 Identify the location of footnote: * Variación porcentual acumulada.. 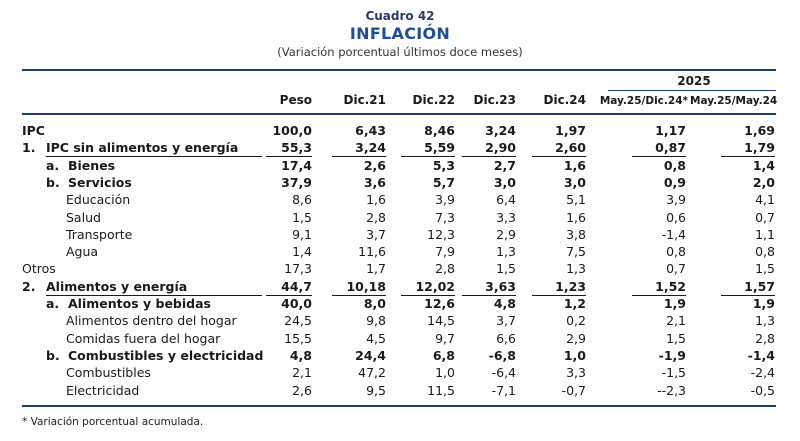
(113, 422).